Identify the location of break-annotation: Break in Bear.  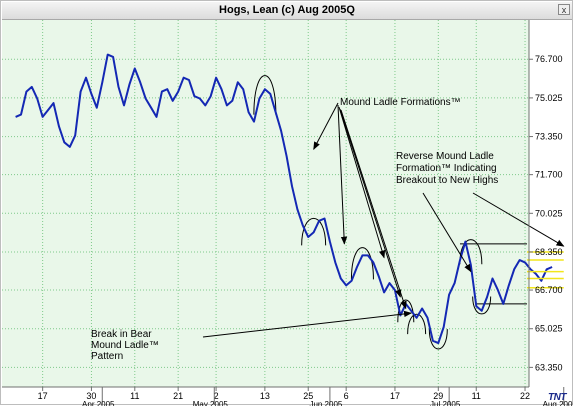
(121, 334).